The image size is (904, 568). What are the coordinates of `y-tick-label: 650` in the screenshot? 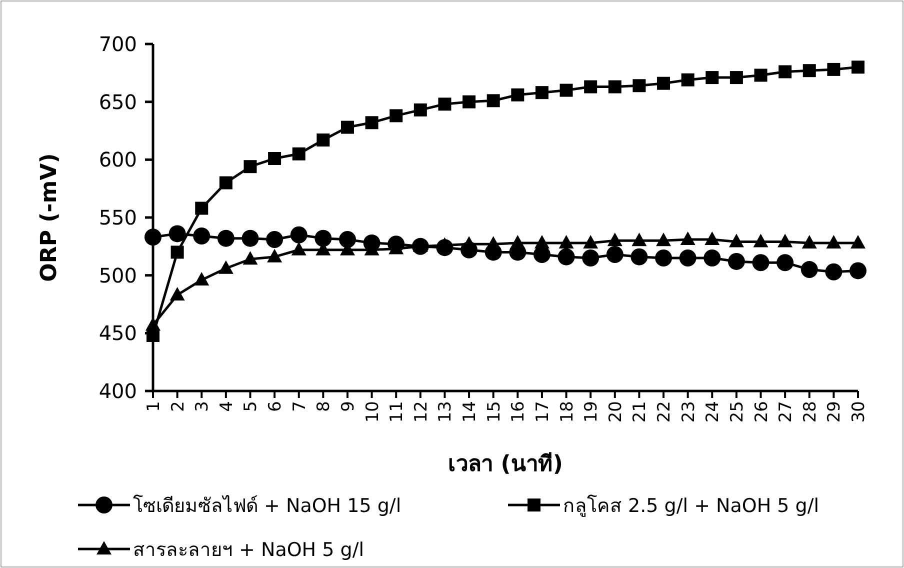 It's located at (117, 102).